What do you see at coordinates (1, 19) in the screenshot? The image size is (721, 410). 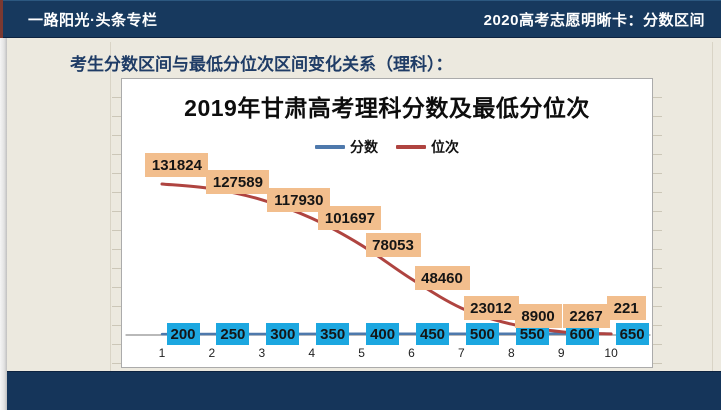 I see `left-accent-stripe` at bounding box center [1, 19].